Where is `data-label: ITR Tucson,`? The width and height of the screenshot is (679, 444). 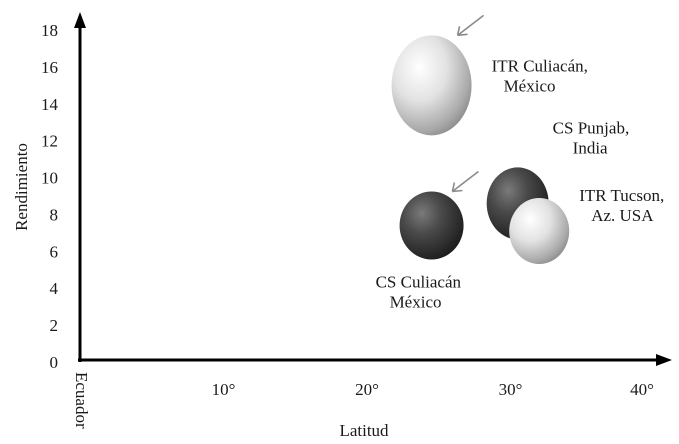
data-label: ITR Tucson, is located at coordinates (621, 195).